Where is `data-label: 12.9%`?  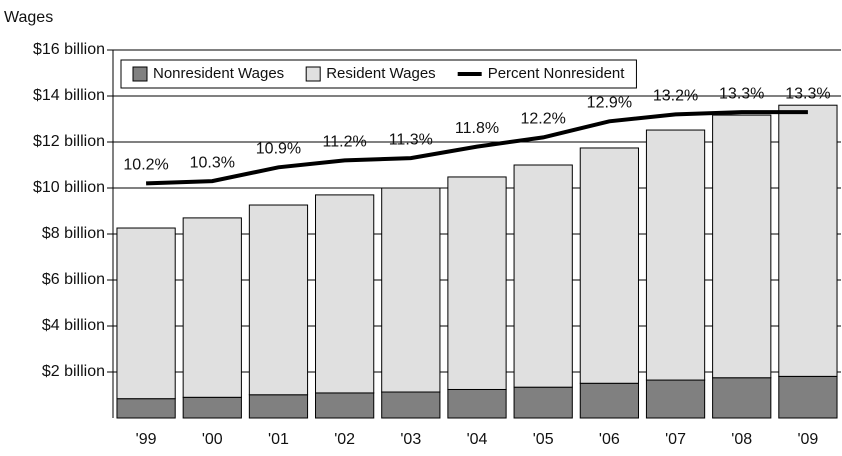
data-label: 12.9% is located at coordinates (609, 103).